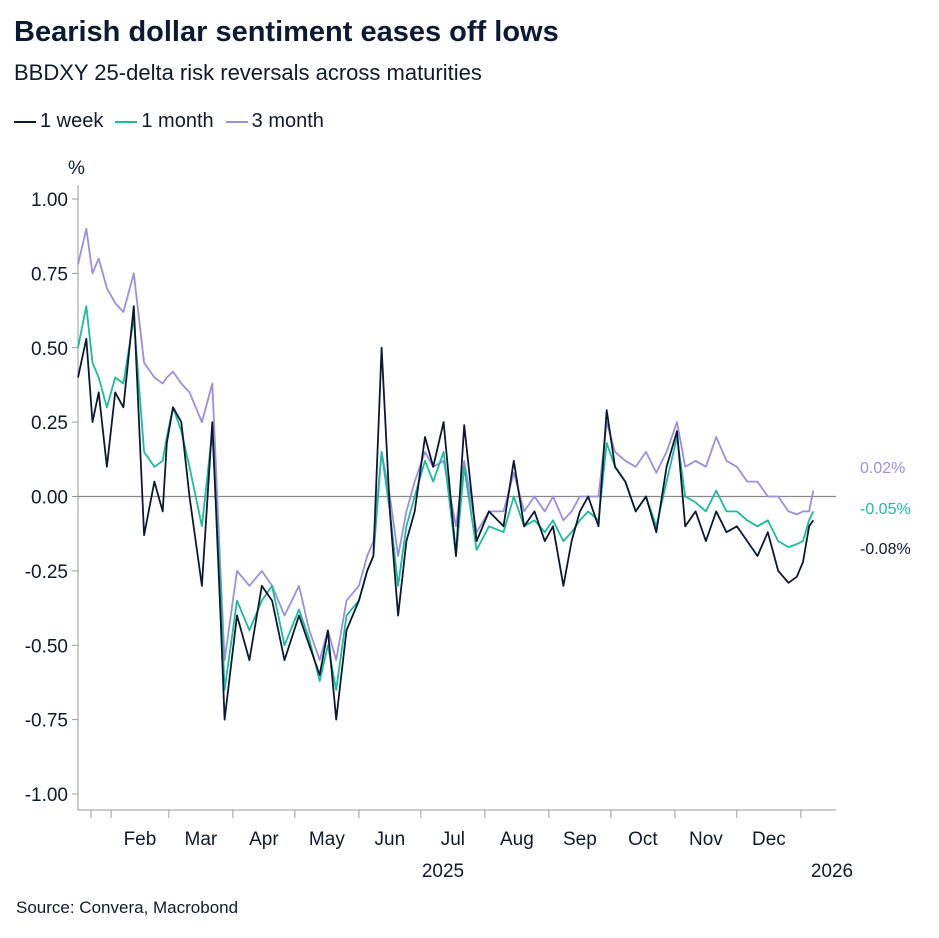 The height and width of the screenshot is (938, 939). Describe the element at coordinates (832, 871) in the screenshot. I see `x-year-label: 2026` at that location.